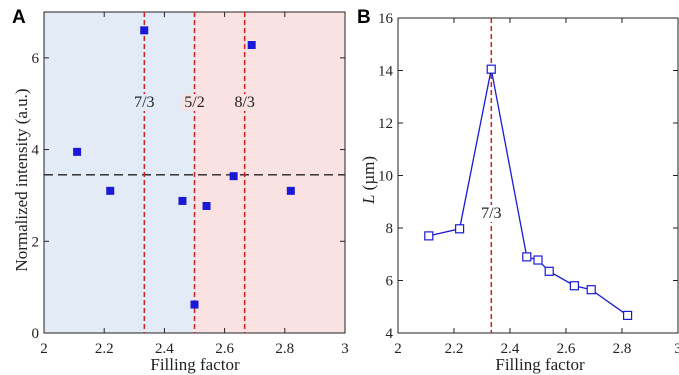 The image size is (679, 375). Describe the element at coordinates (19, 17) in the screenshot. I see `panel-a-letter: A` at that location.